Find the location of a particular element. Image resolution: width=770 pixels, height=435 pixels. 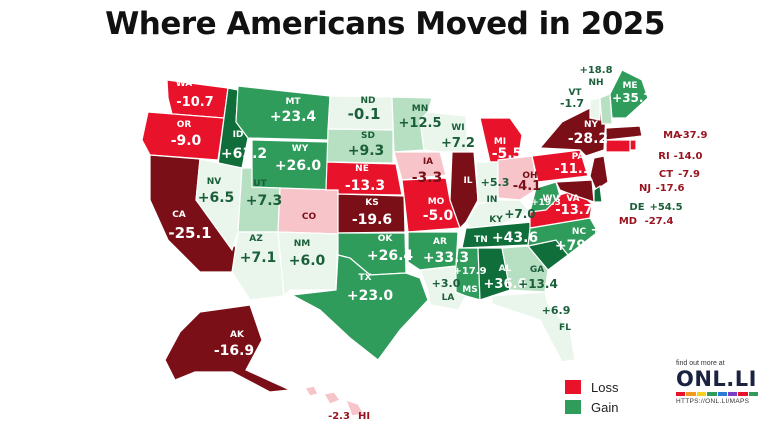

state-value-ut: +7.3 is located at coordinates (264, 201).